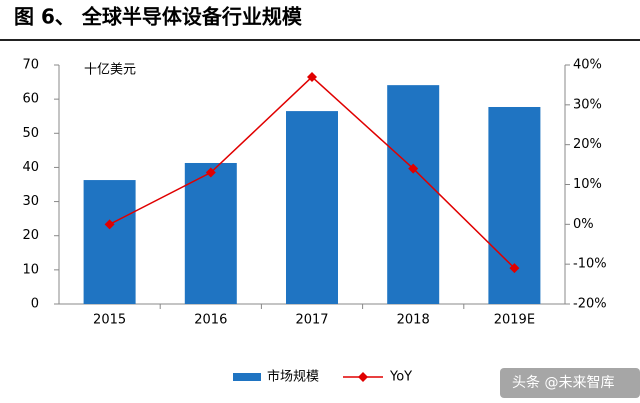 The width and height of the screenshot is (640, 403). I want to click on y2-tick-label: -10%, so click(590, 264).